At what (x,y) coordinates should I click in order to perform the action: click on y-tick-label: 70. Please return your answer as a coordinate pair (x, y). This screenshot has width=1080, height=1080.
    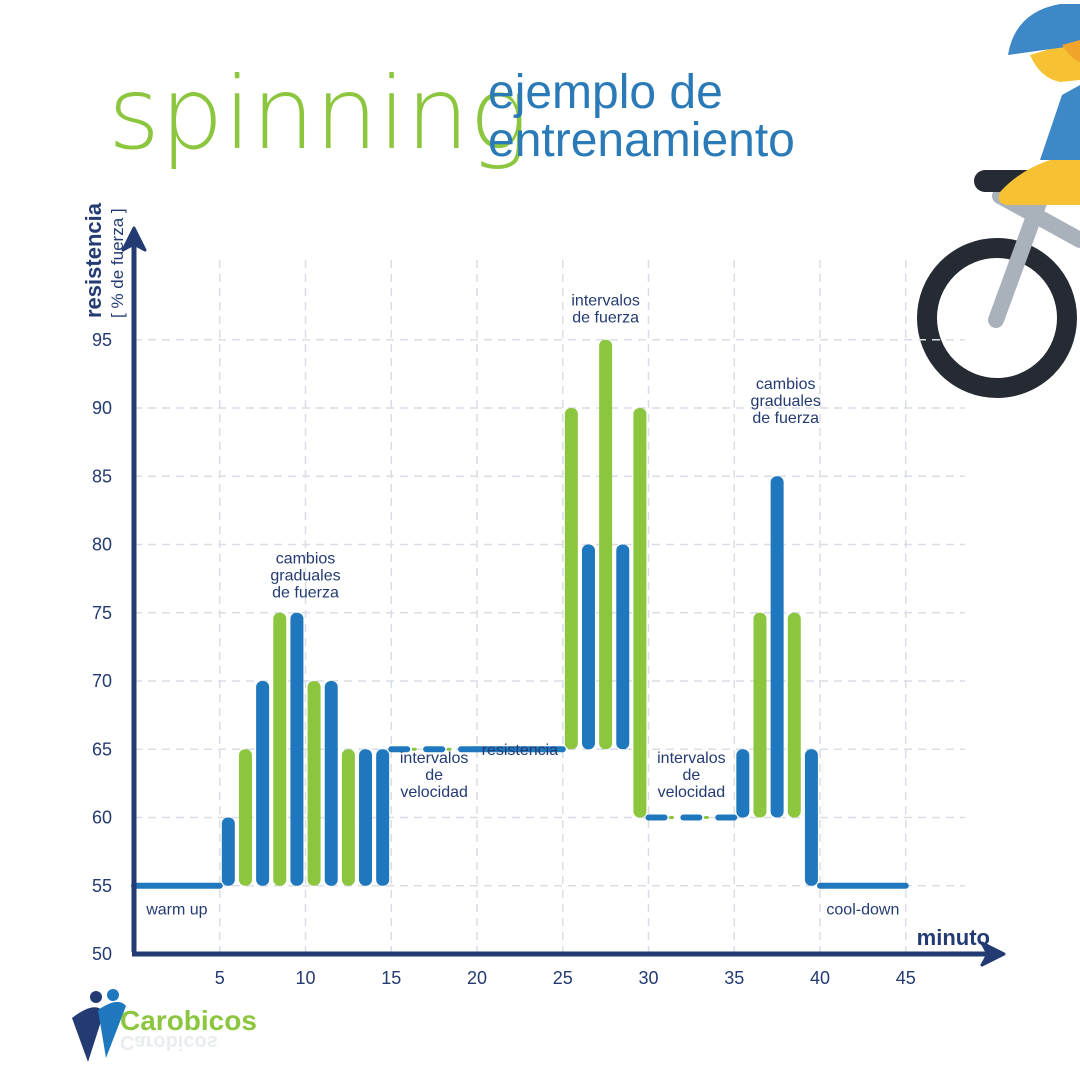
    Looking at the image, I should click on (102, 681).